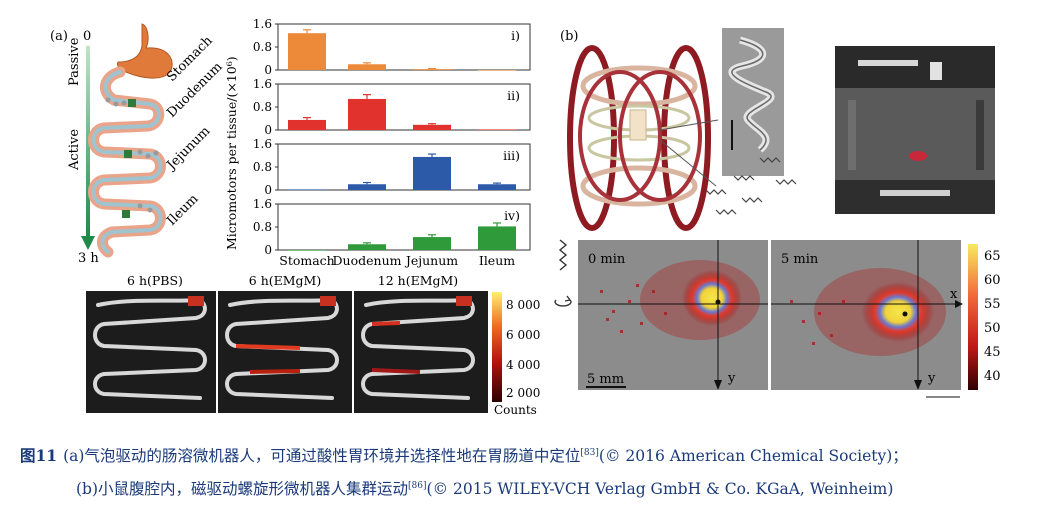 This screenshot has height=523, width=1037. Describe the element at coordinates (673, 315) in the screenshot. I see `heatmap-0min` at that location.